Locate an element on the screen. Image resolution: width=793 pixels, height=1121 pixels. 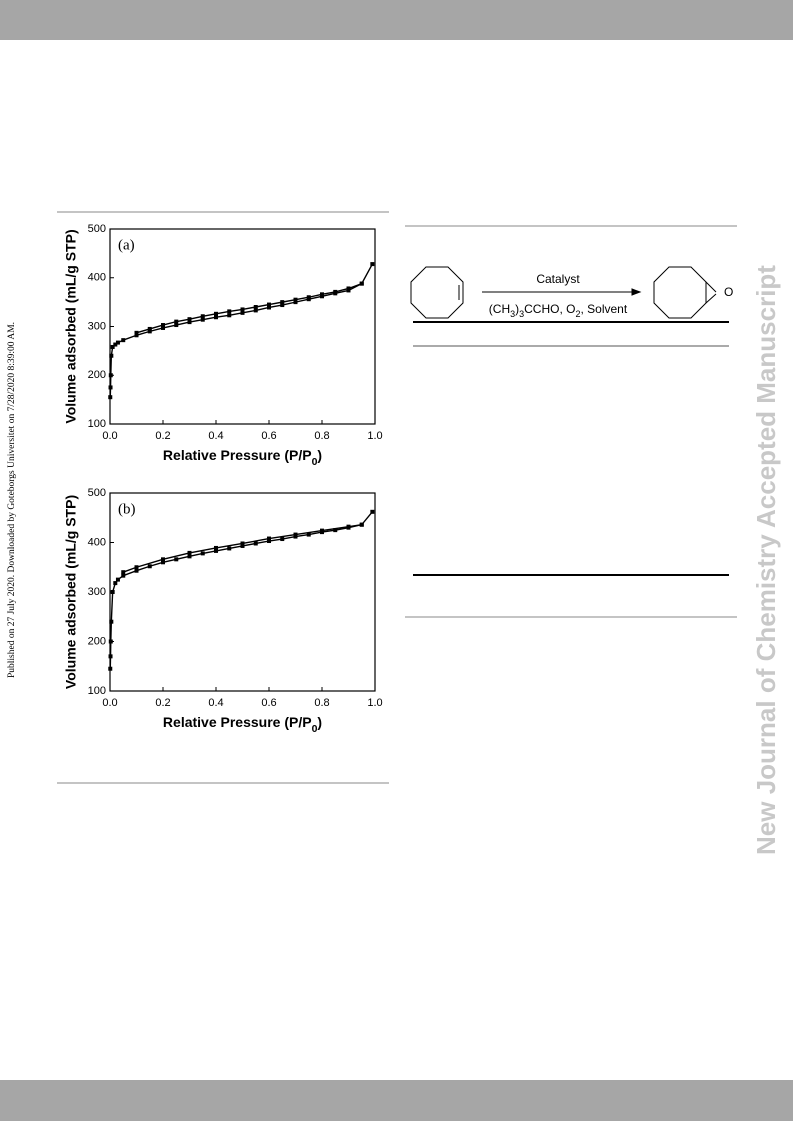
header-bar is located at coordinates (396, 20).